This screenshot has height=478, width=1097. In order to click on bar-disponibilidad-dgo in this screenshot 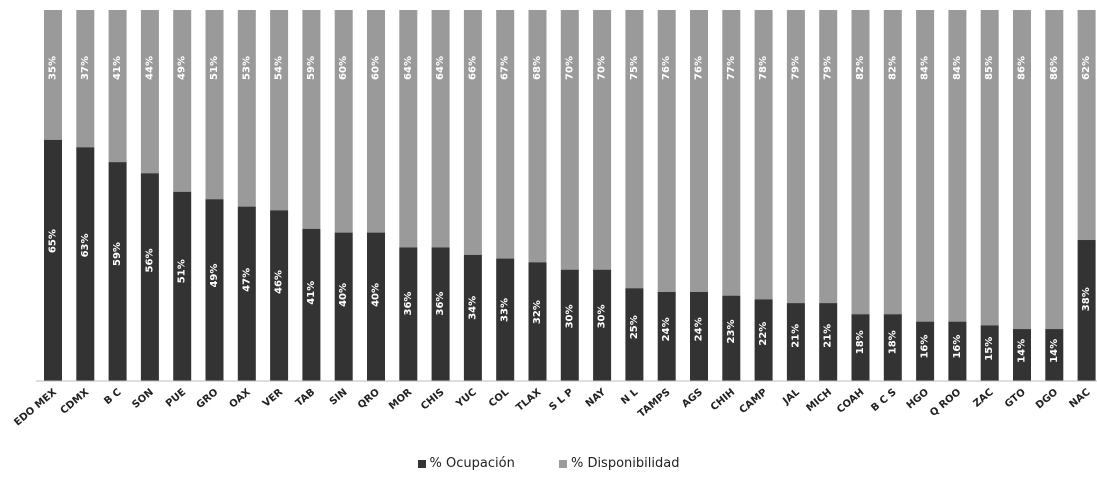, I will do `click(1054, 170)`.